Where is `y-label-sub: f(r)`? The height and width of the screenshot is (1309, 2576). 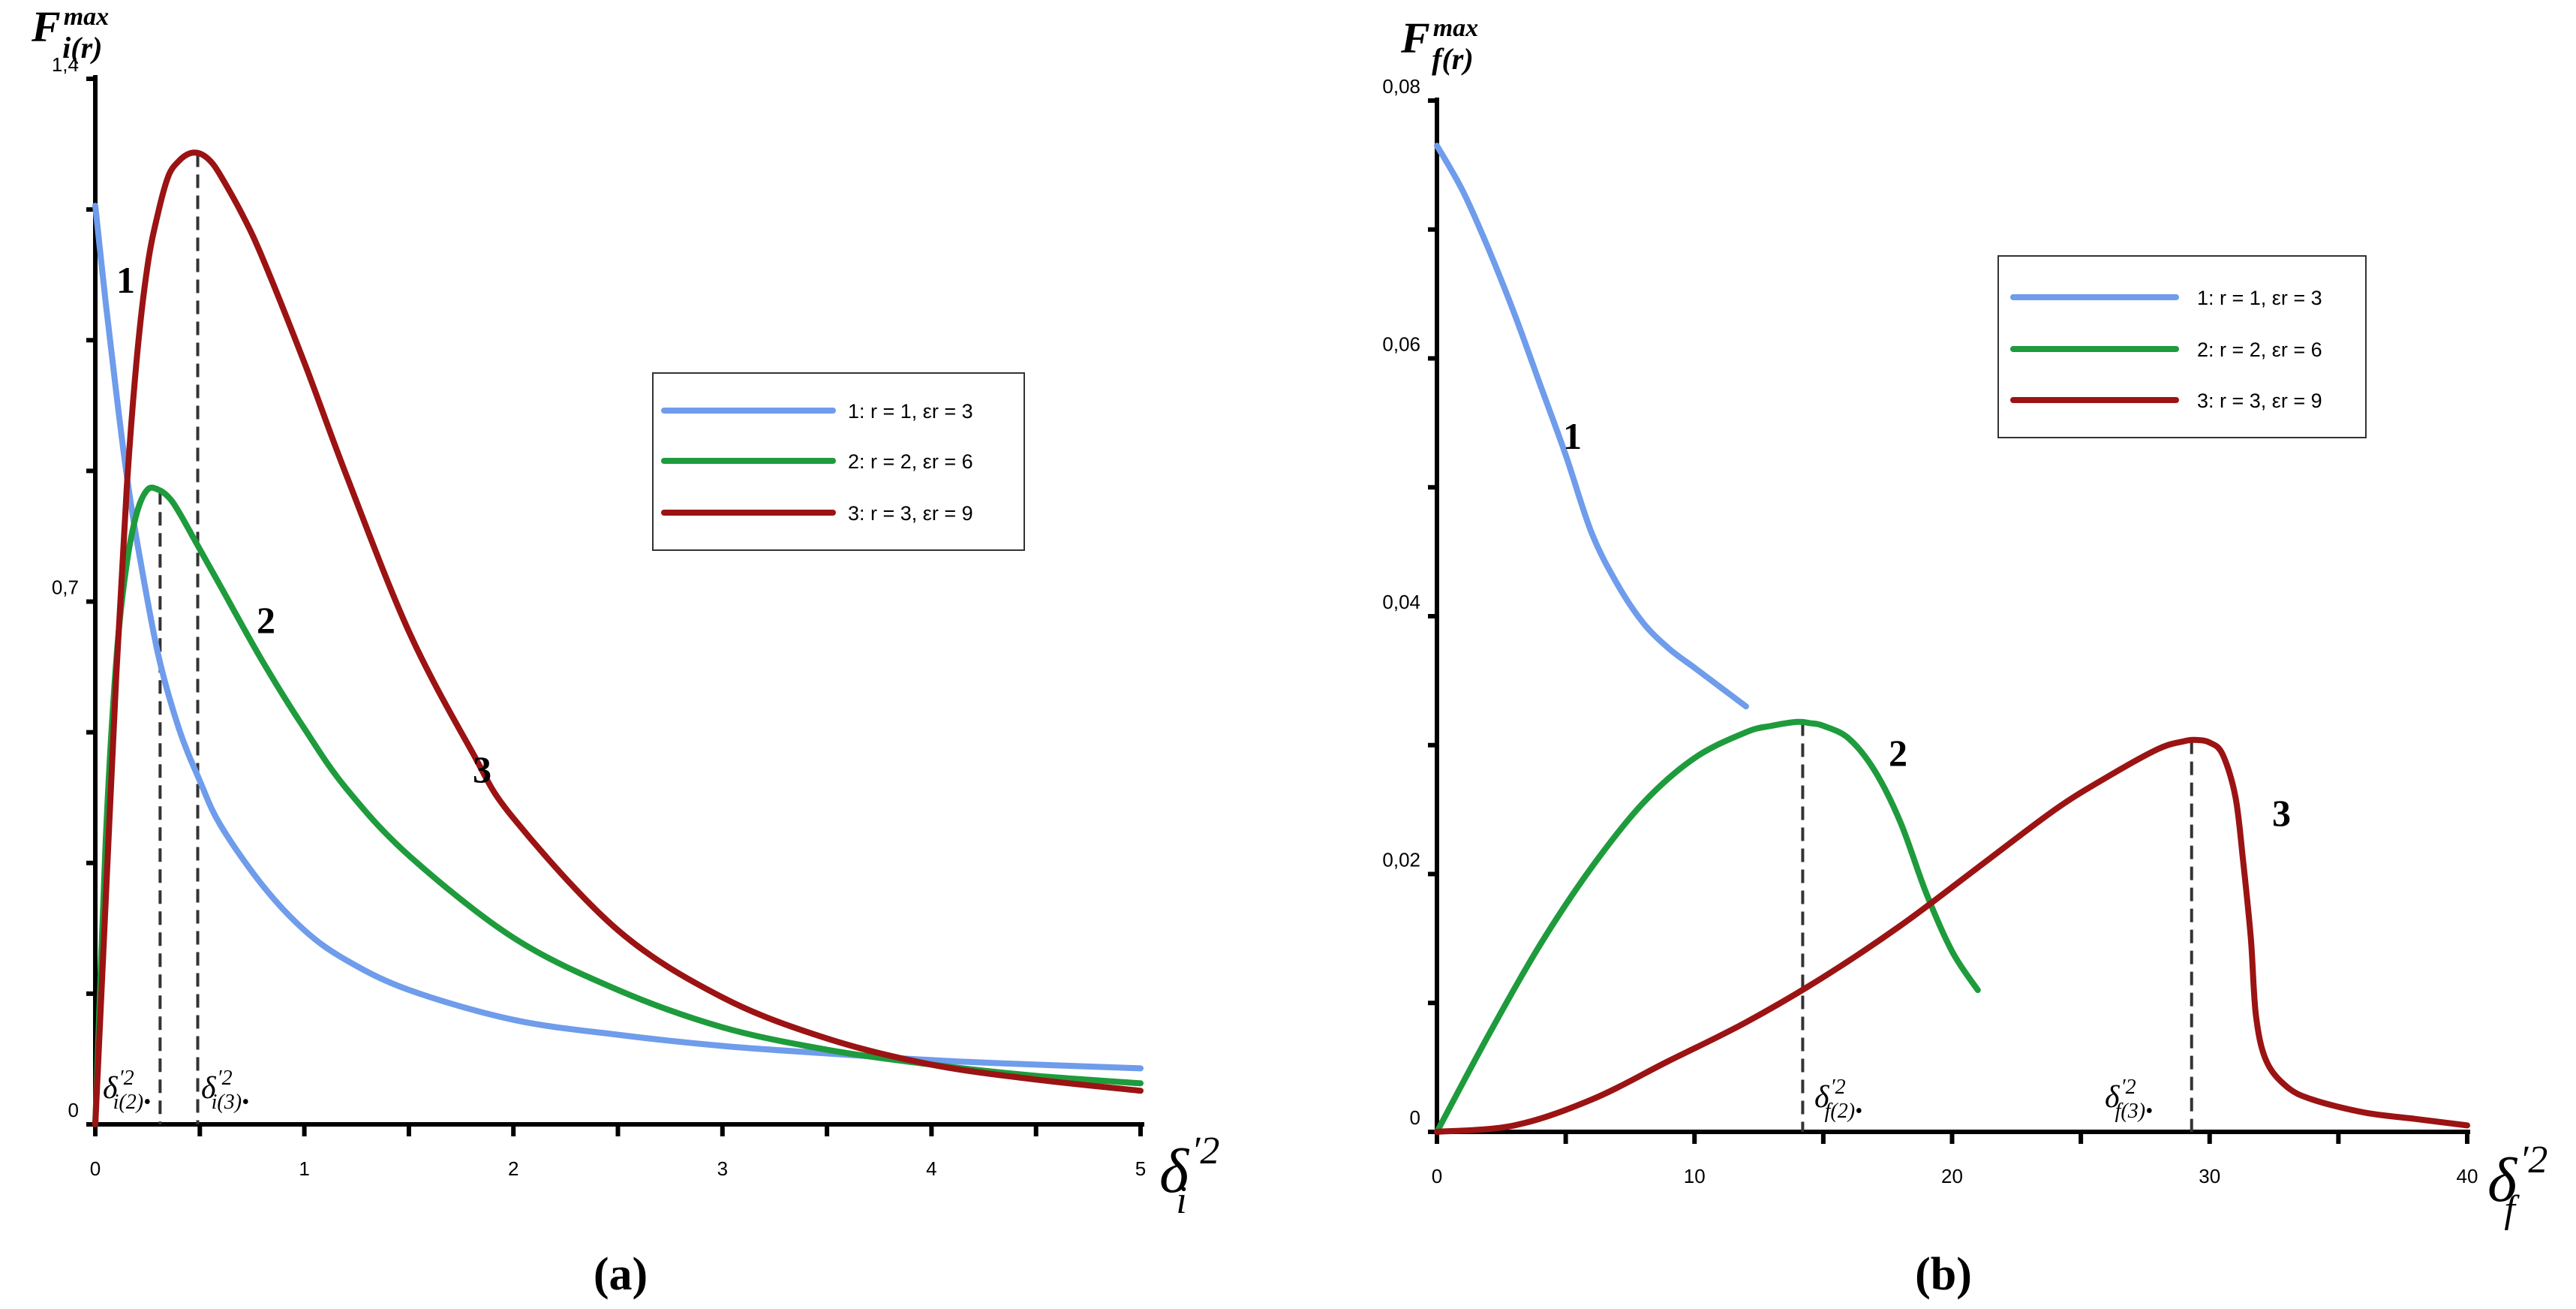 y-label-sub: f(r) is located at coordinates (1453, 59).